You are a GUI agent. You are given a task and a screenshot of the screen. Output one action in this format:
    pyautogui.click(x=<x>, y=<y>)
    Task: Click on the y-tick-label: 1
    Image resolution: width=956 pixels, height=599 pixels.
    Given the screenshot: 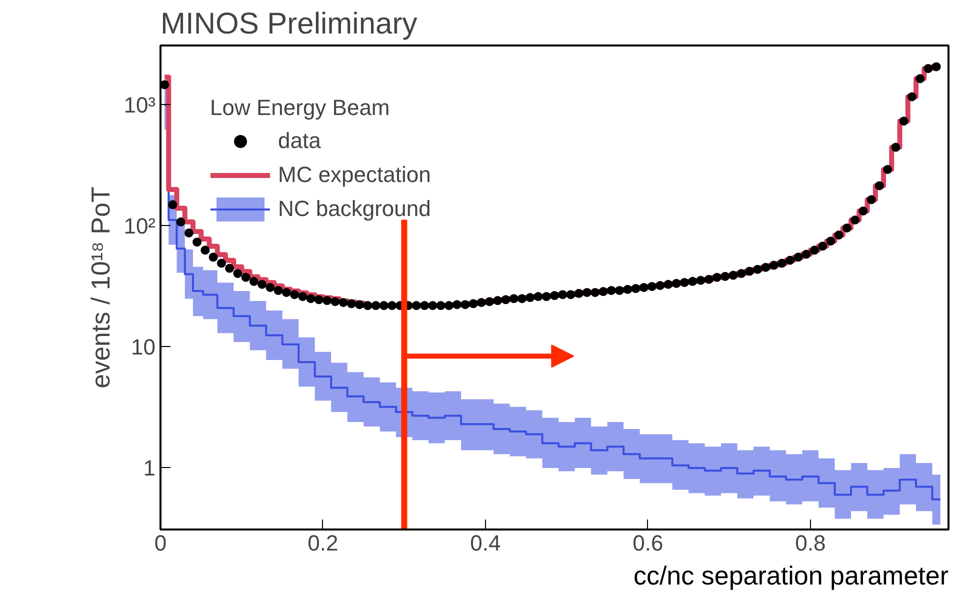 What is the action you would take?
    pyautogui.click(x=149, y=467)
    